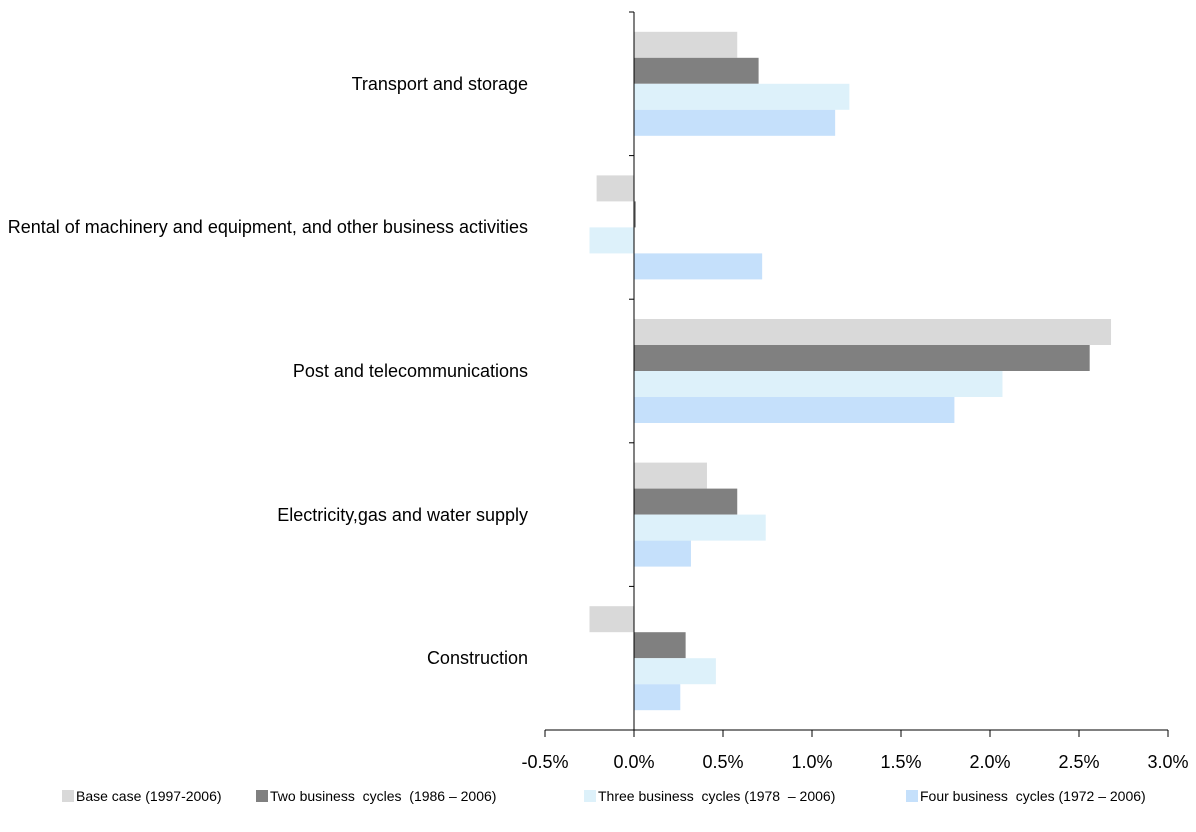 This screenshot has width=1196, height=832. What do you see at coordinates (477, 658) in the screenshot?
I see `category-label: Construction` at bounding box center [477, 658].